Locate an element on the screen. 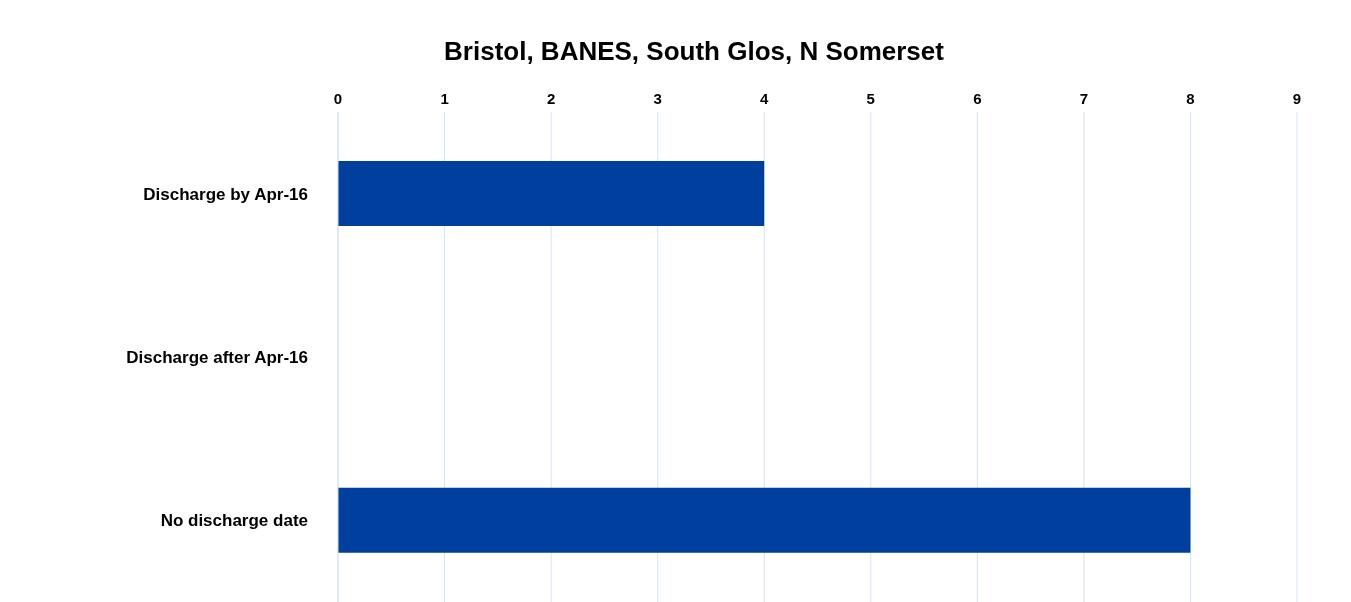 This screenshot has width=1351, height=602. x-tick-label: 7 is located at coordinates (1084, 98).